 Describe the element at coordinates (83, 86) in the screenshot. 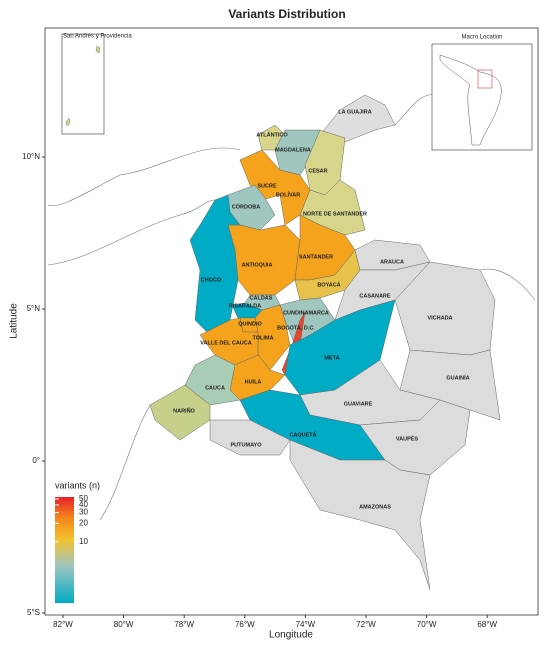

I see `inset-islands` at that location.